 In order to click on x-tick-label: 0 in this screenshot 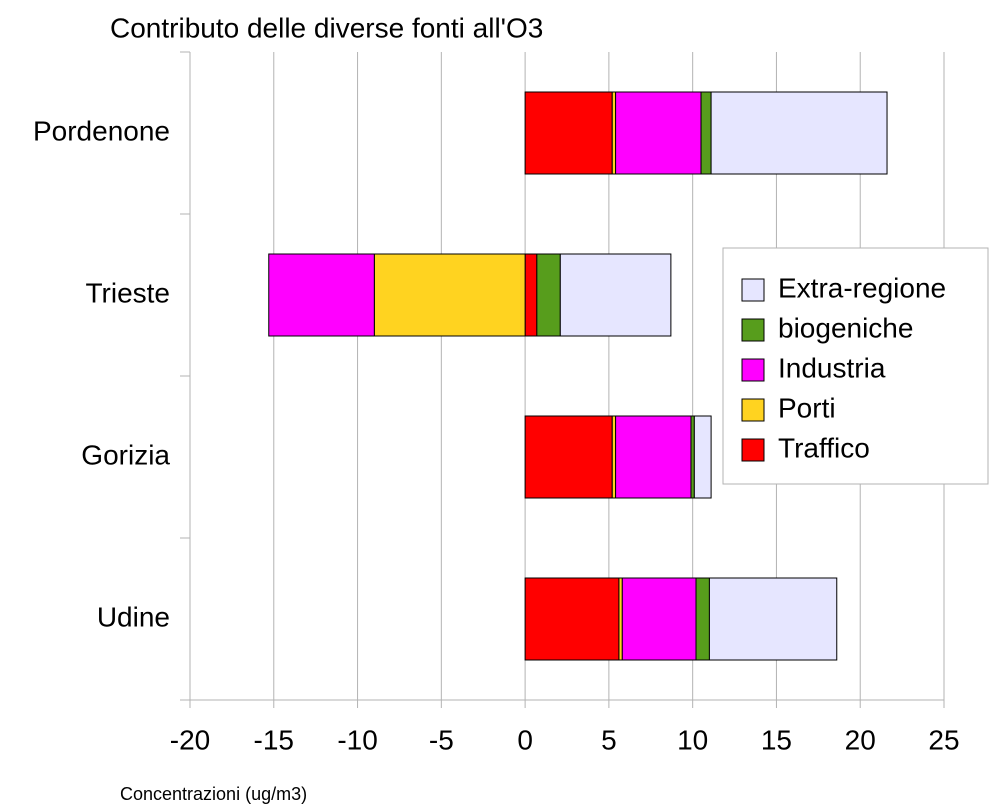, I will do `click(525, 739)`.